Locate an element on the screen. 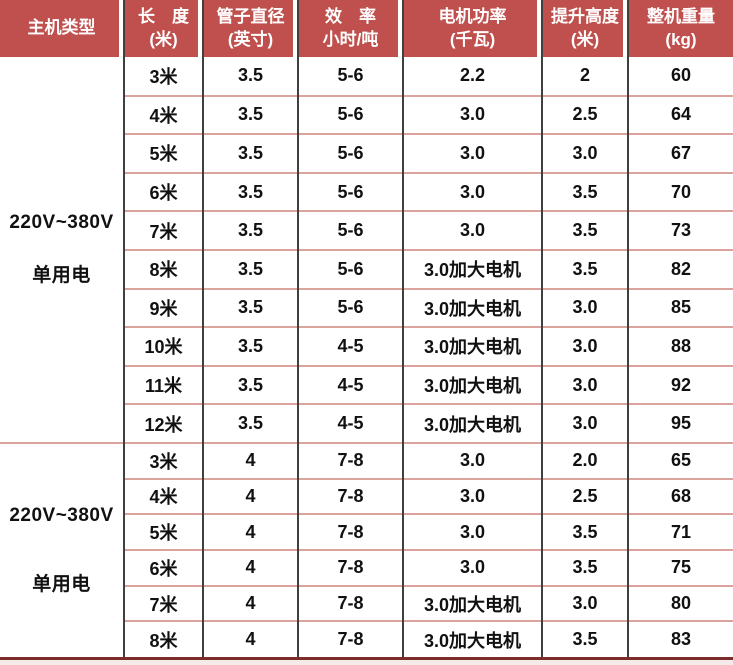 This screenshot has width=733, height=665. cell-motor-power: 2.2 is located at coordinates (472, 76).